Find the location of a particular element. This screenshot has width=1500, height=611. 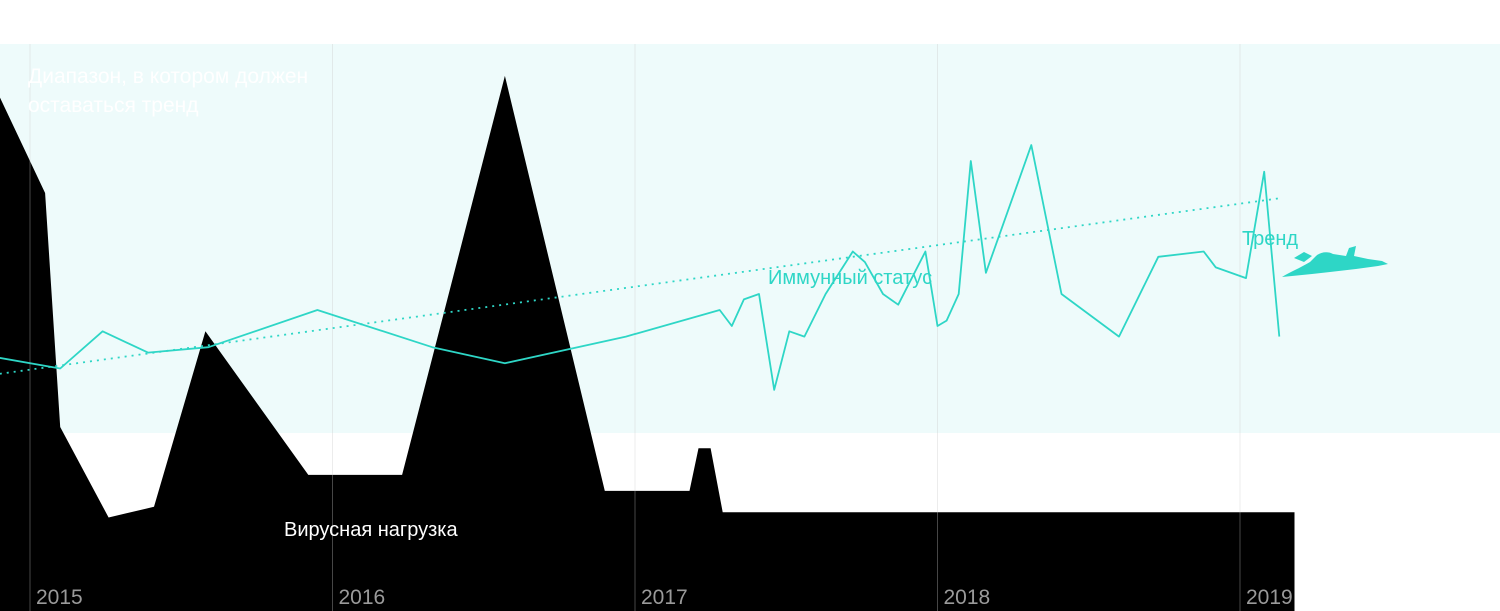

x-tick-label: 2017 is located at coordinates (664, 597).